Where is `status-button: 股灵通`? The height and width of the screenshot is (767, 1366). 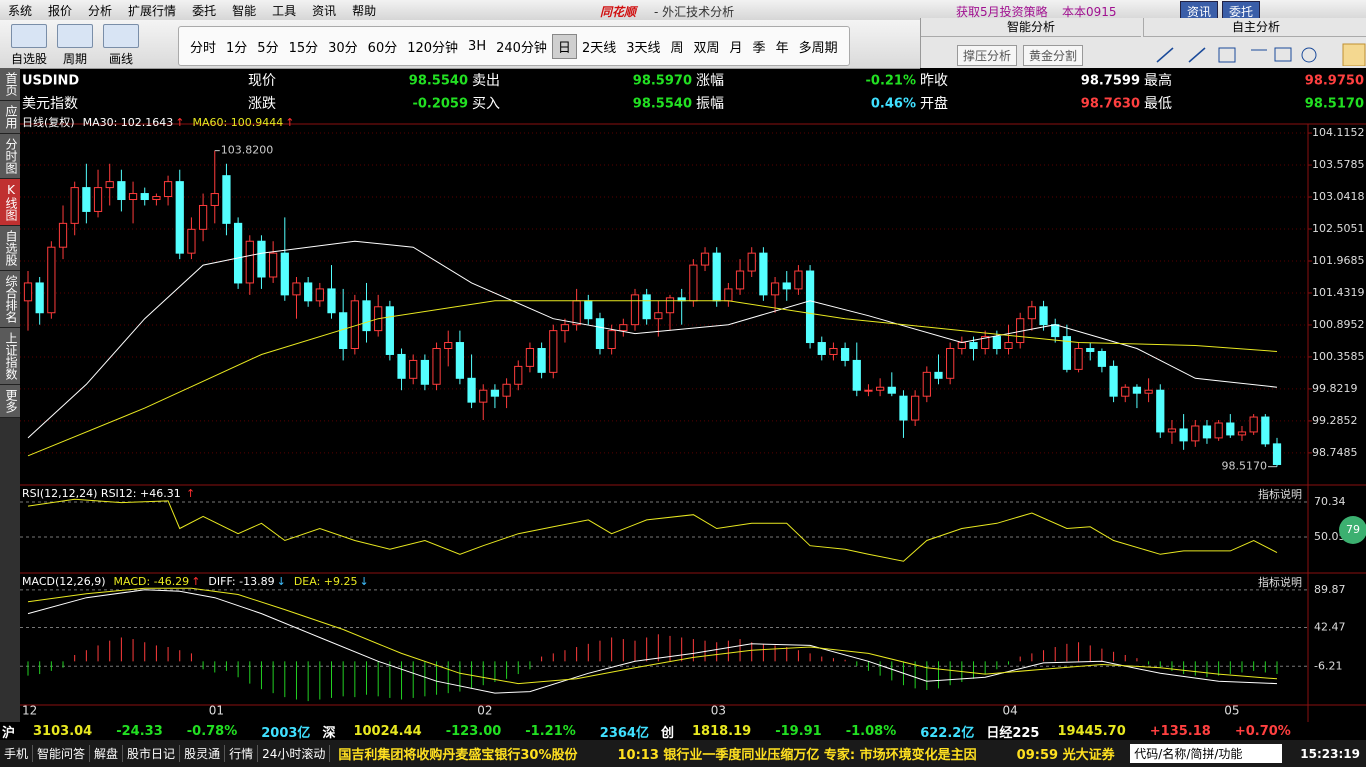
status-button: 股灵通 is located at coordinates (203, 753).